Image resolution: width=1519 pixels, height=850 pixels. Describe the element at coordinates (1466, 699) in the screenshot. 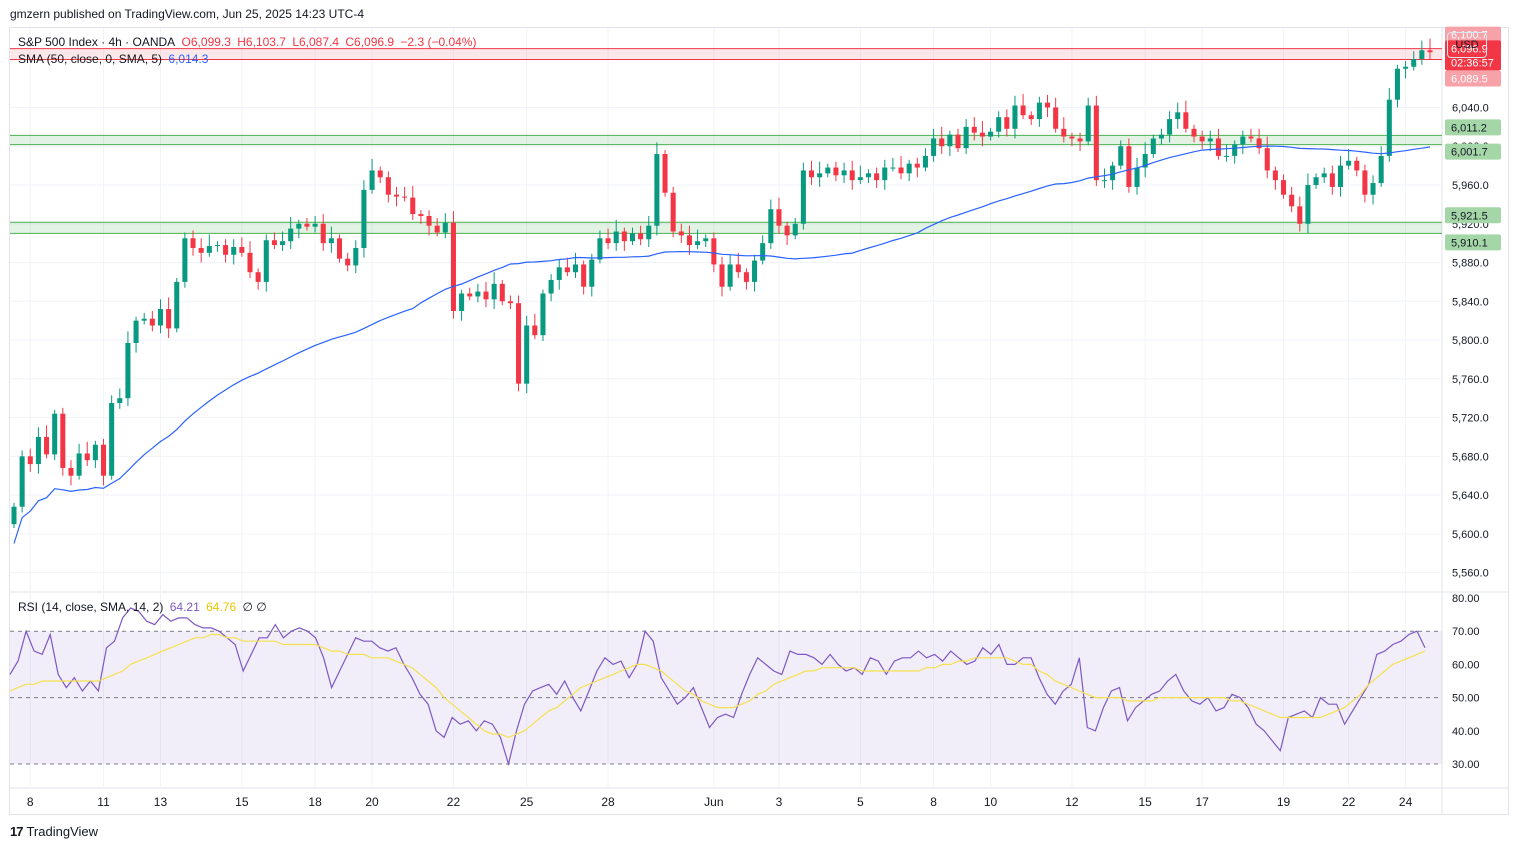

I see `rsi-tick-label: 50.00` at that location.